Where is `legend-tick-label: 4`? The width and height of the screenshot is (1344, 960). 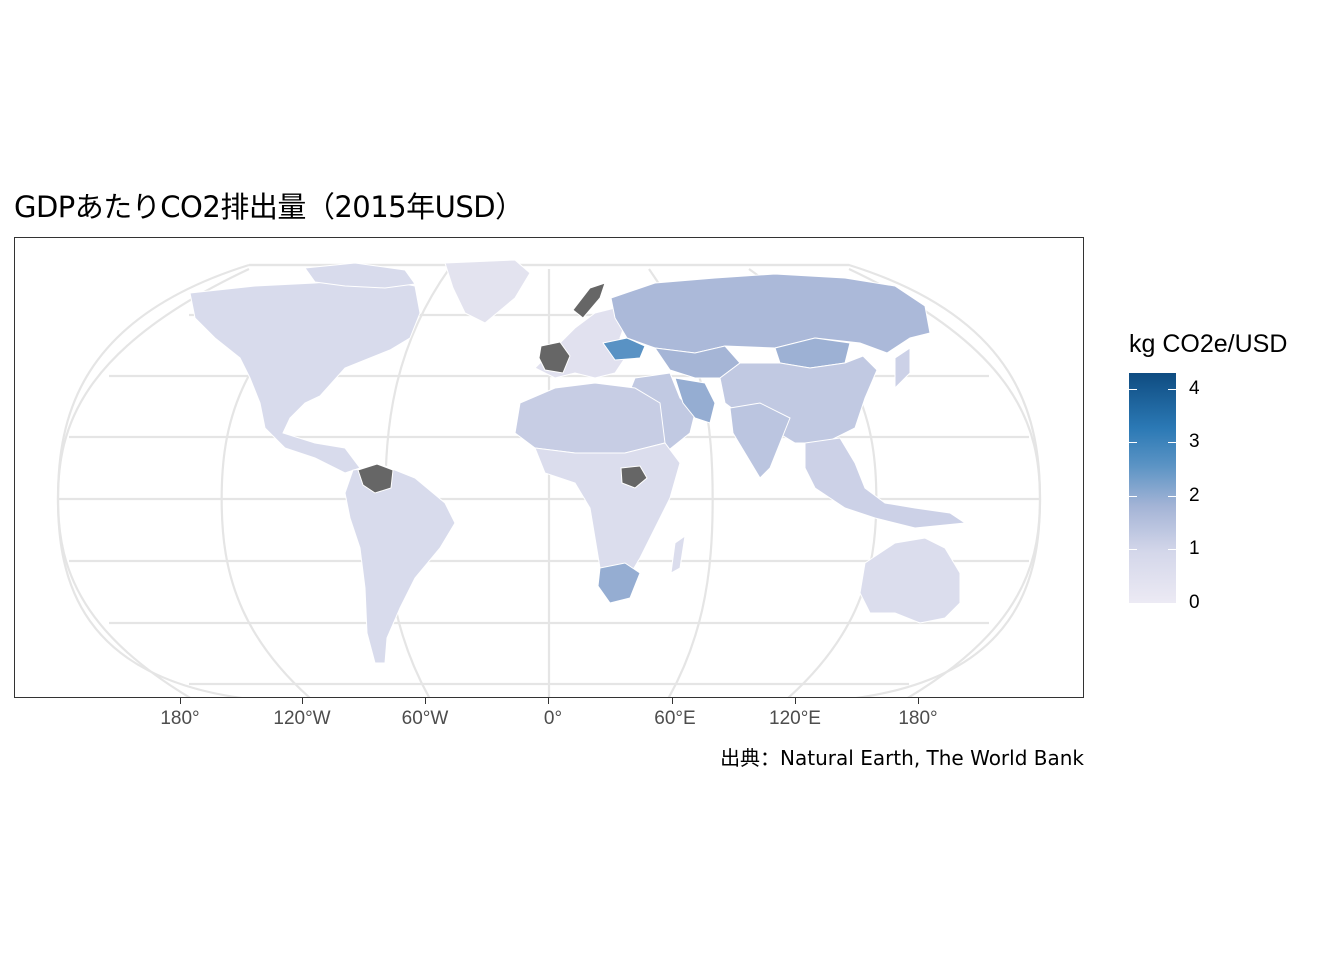
legend-tick-label: 4 is located at coordinates (1194, 388).